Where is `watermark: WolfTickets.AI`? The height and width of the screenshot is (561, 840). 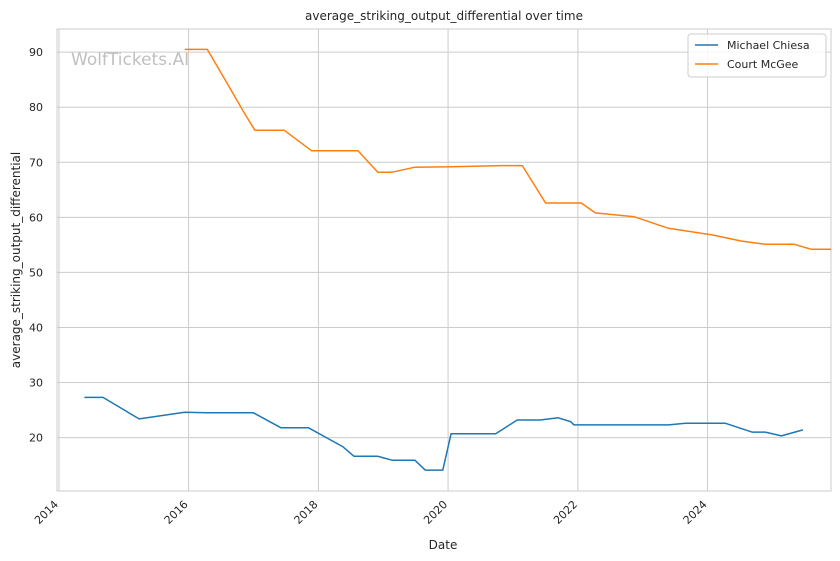 watermark: WolfTickets.AI is located at coordinates (130, 60).